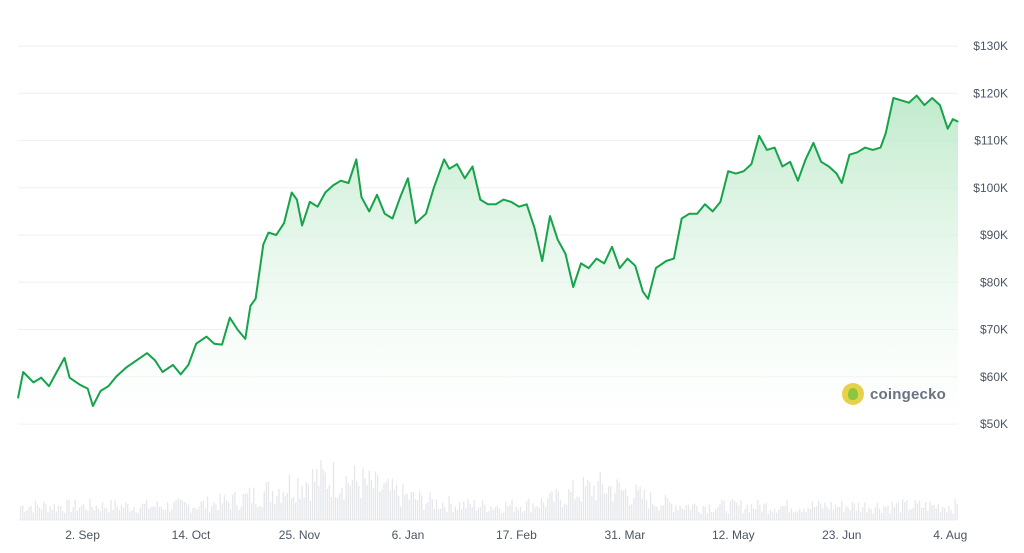  What do you see at coordinates (853, 394) in the screenshot?
I see `gecko-logo-icon` at bounding box center [853, 394].